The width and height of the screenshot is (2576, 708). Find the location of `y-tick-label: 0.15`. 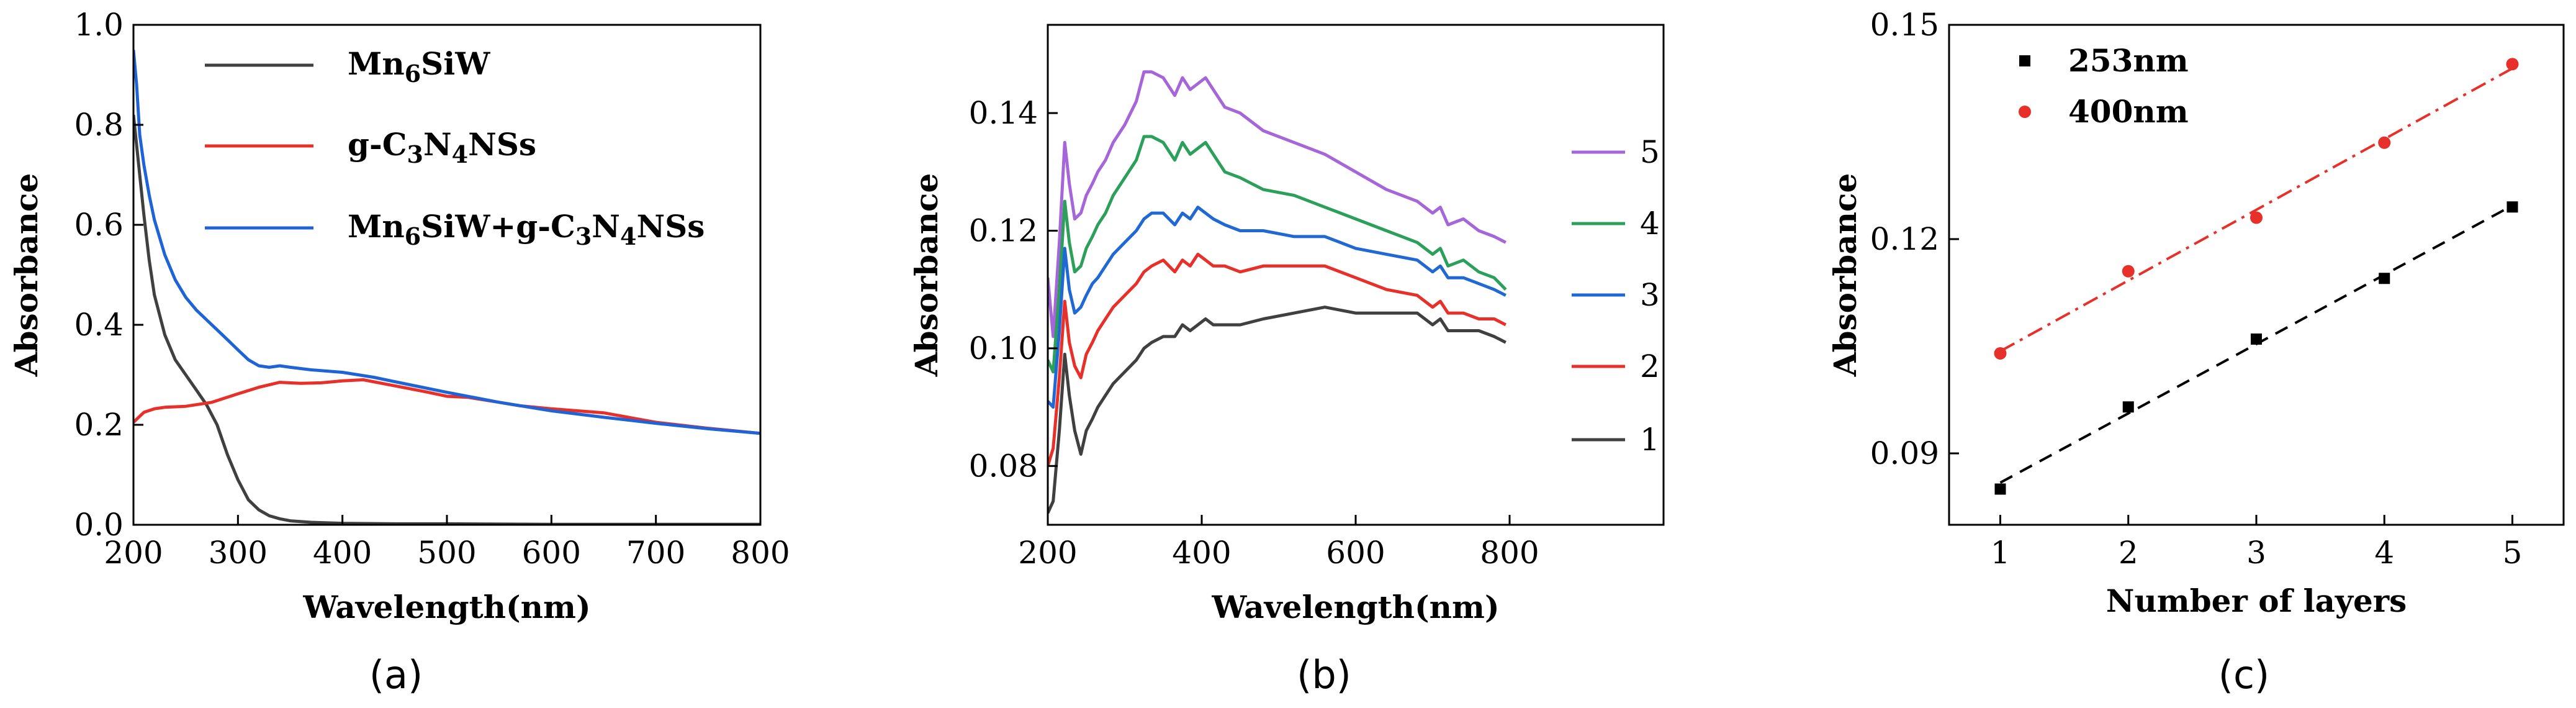

y-tick-label: 0.15 is located at coordinates (1904, 25).